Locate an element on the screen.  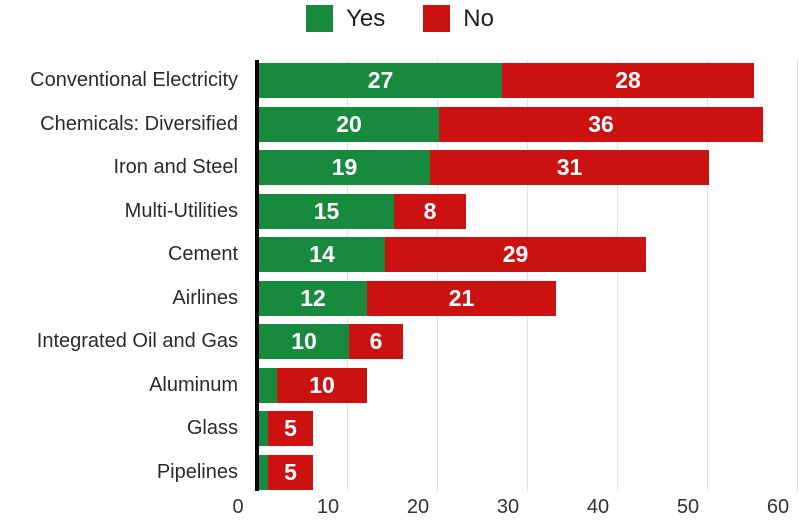
category-label: Multi-Utilities is located at coordinates (181, 210).